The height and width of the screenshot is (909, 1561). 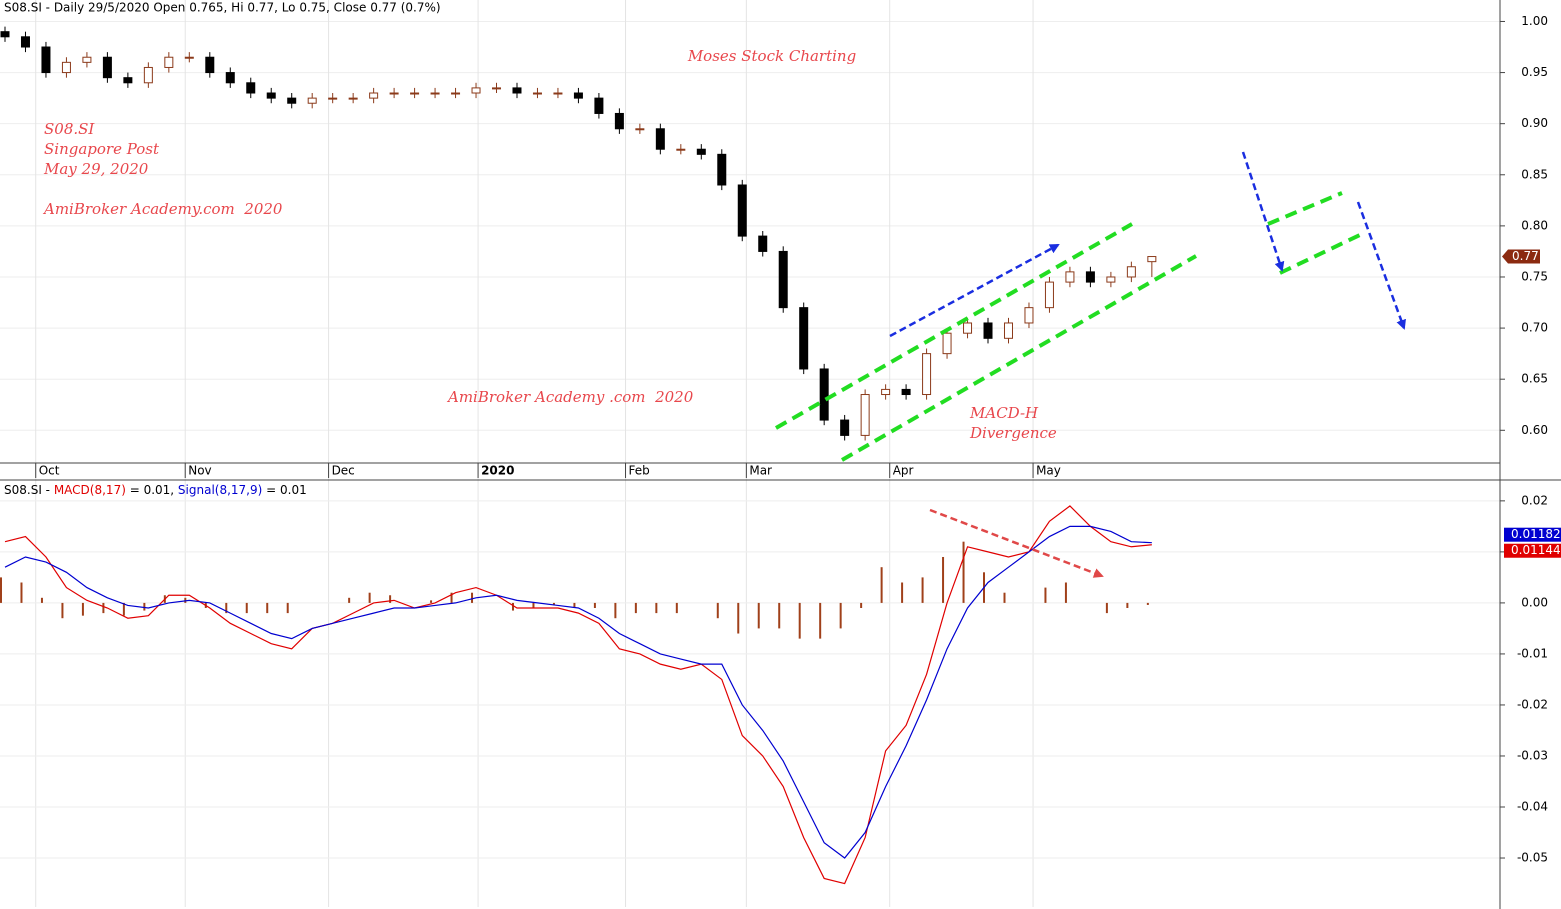 What do you see at coordinates (343, 471) in the screenshot?
I see `x-tick-label: Dec` at bounding box center [343, 471].